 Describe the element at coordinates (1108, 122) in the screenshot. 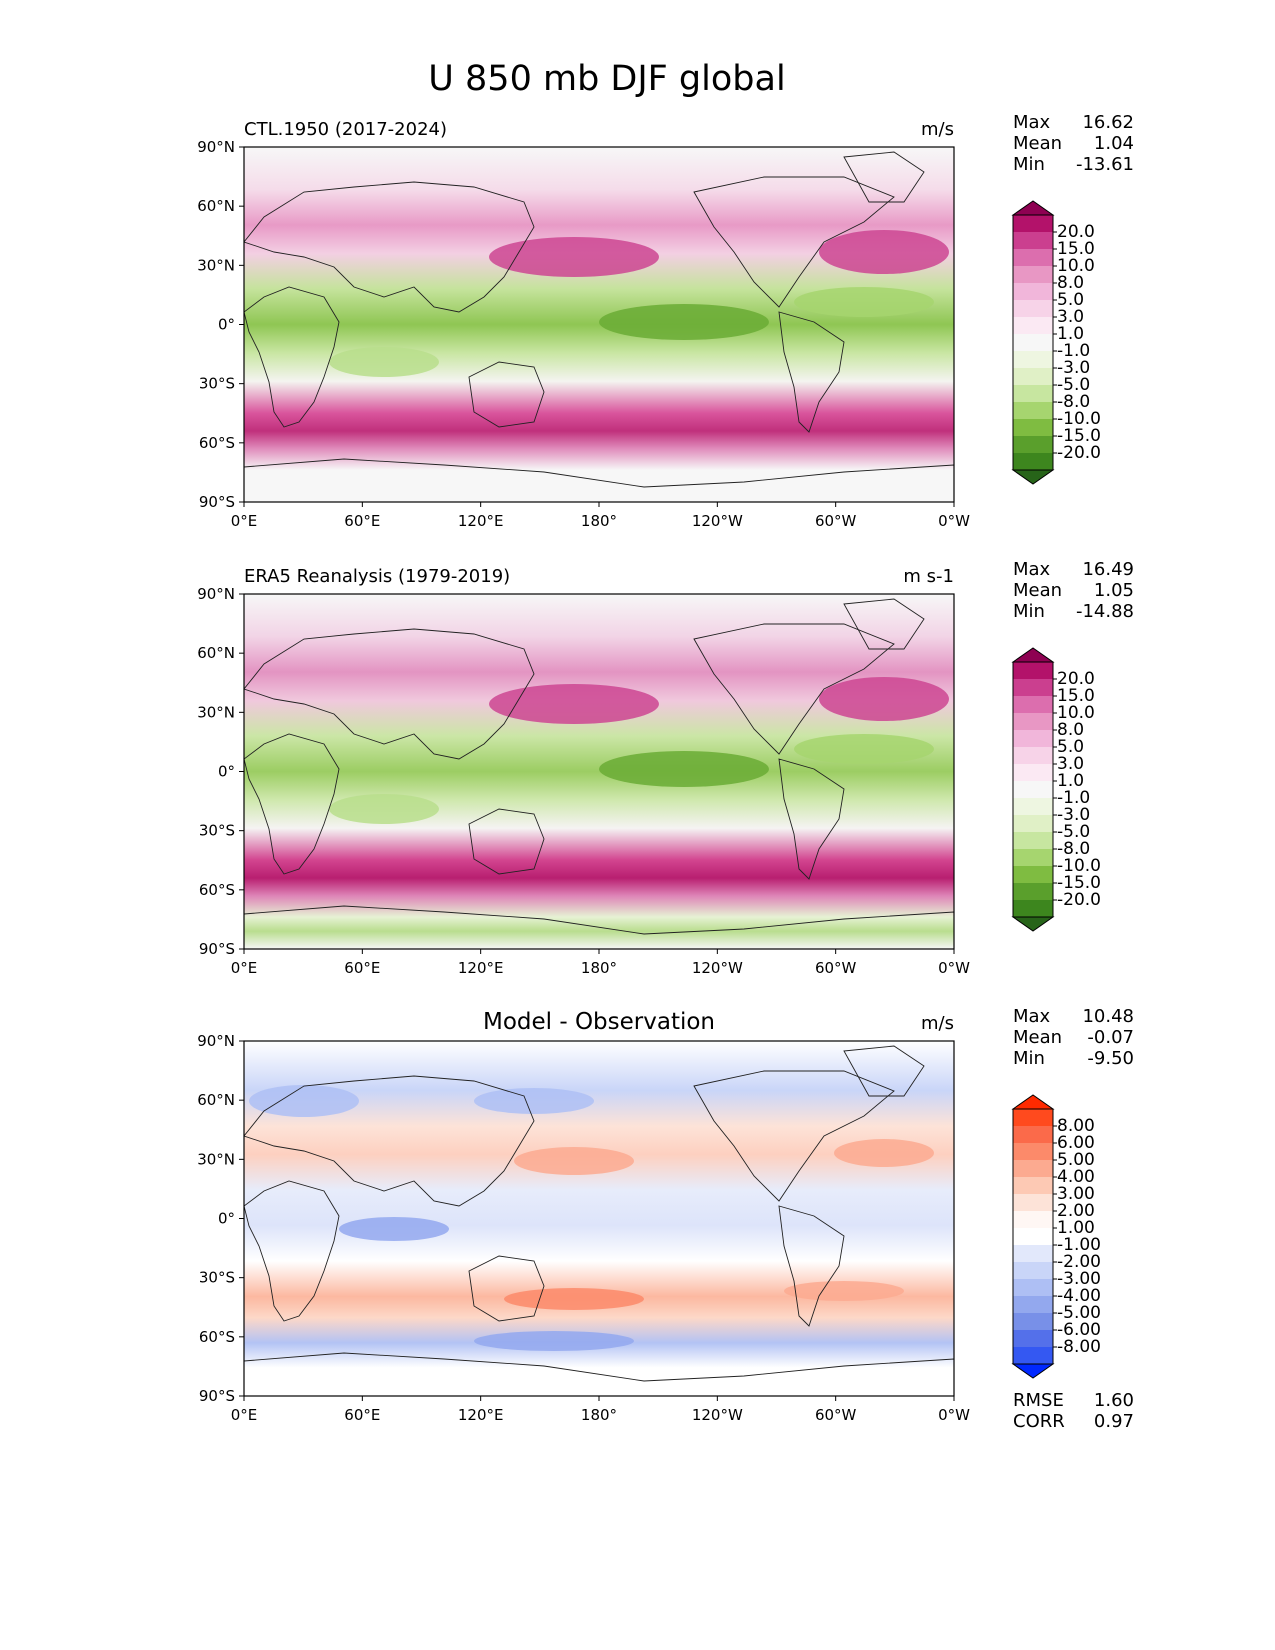

I see `stat-value: 16.62` at that location.